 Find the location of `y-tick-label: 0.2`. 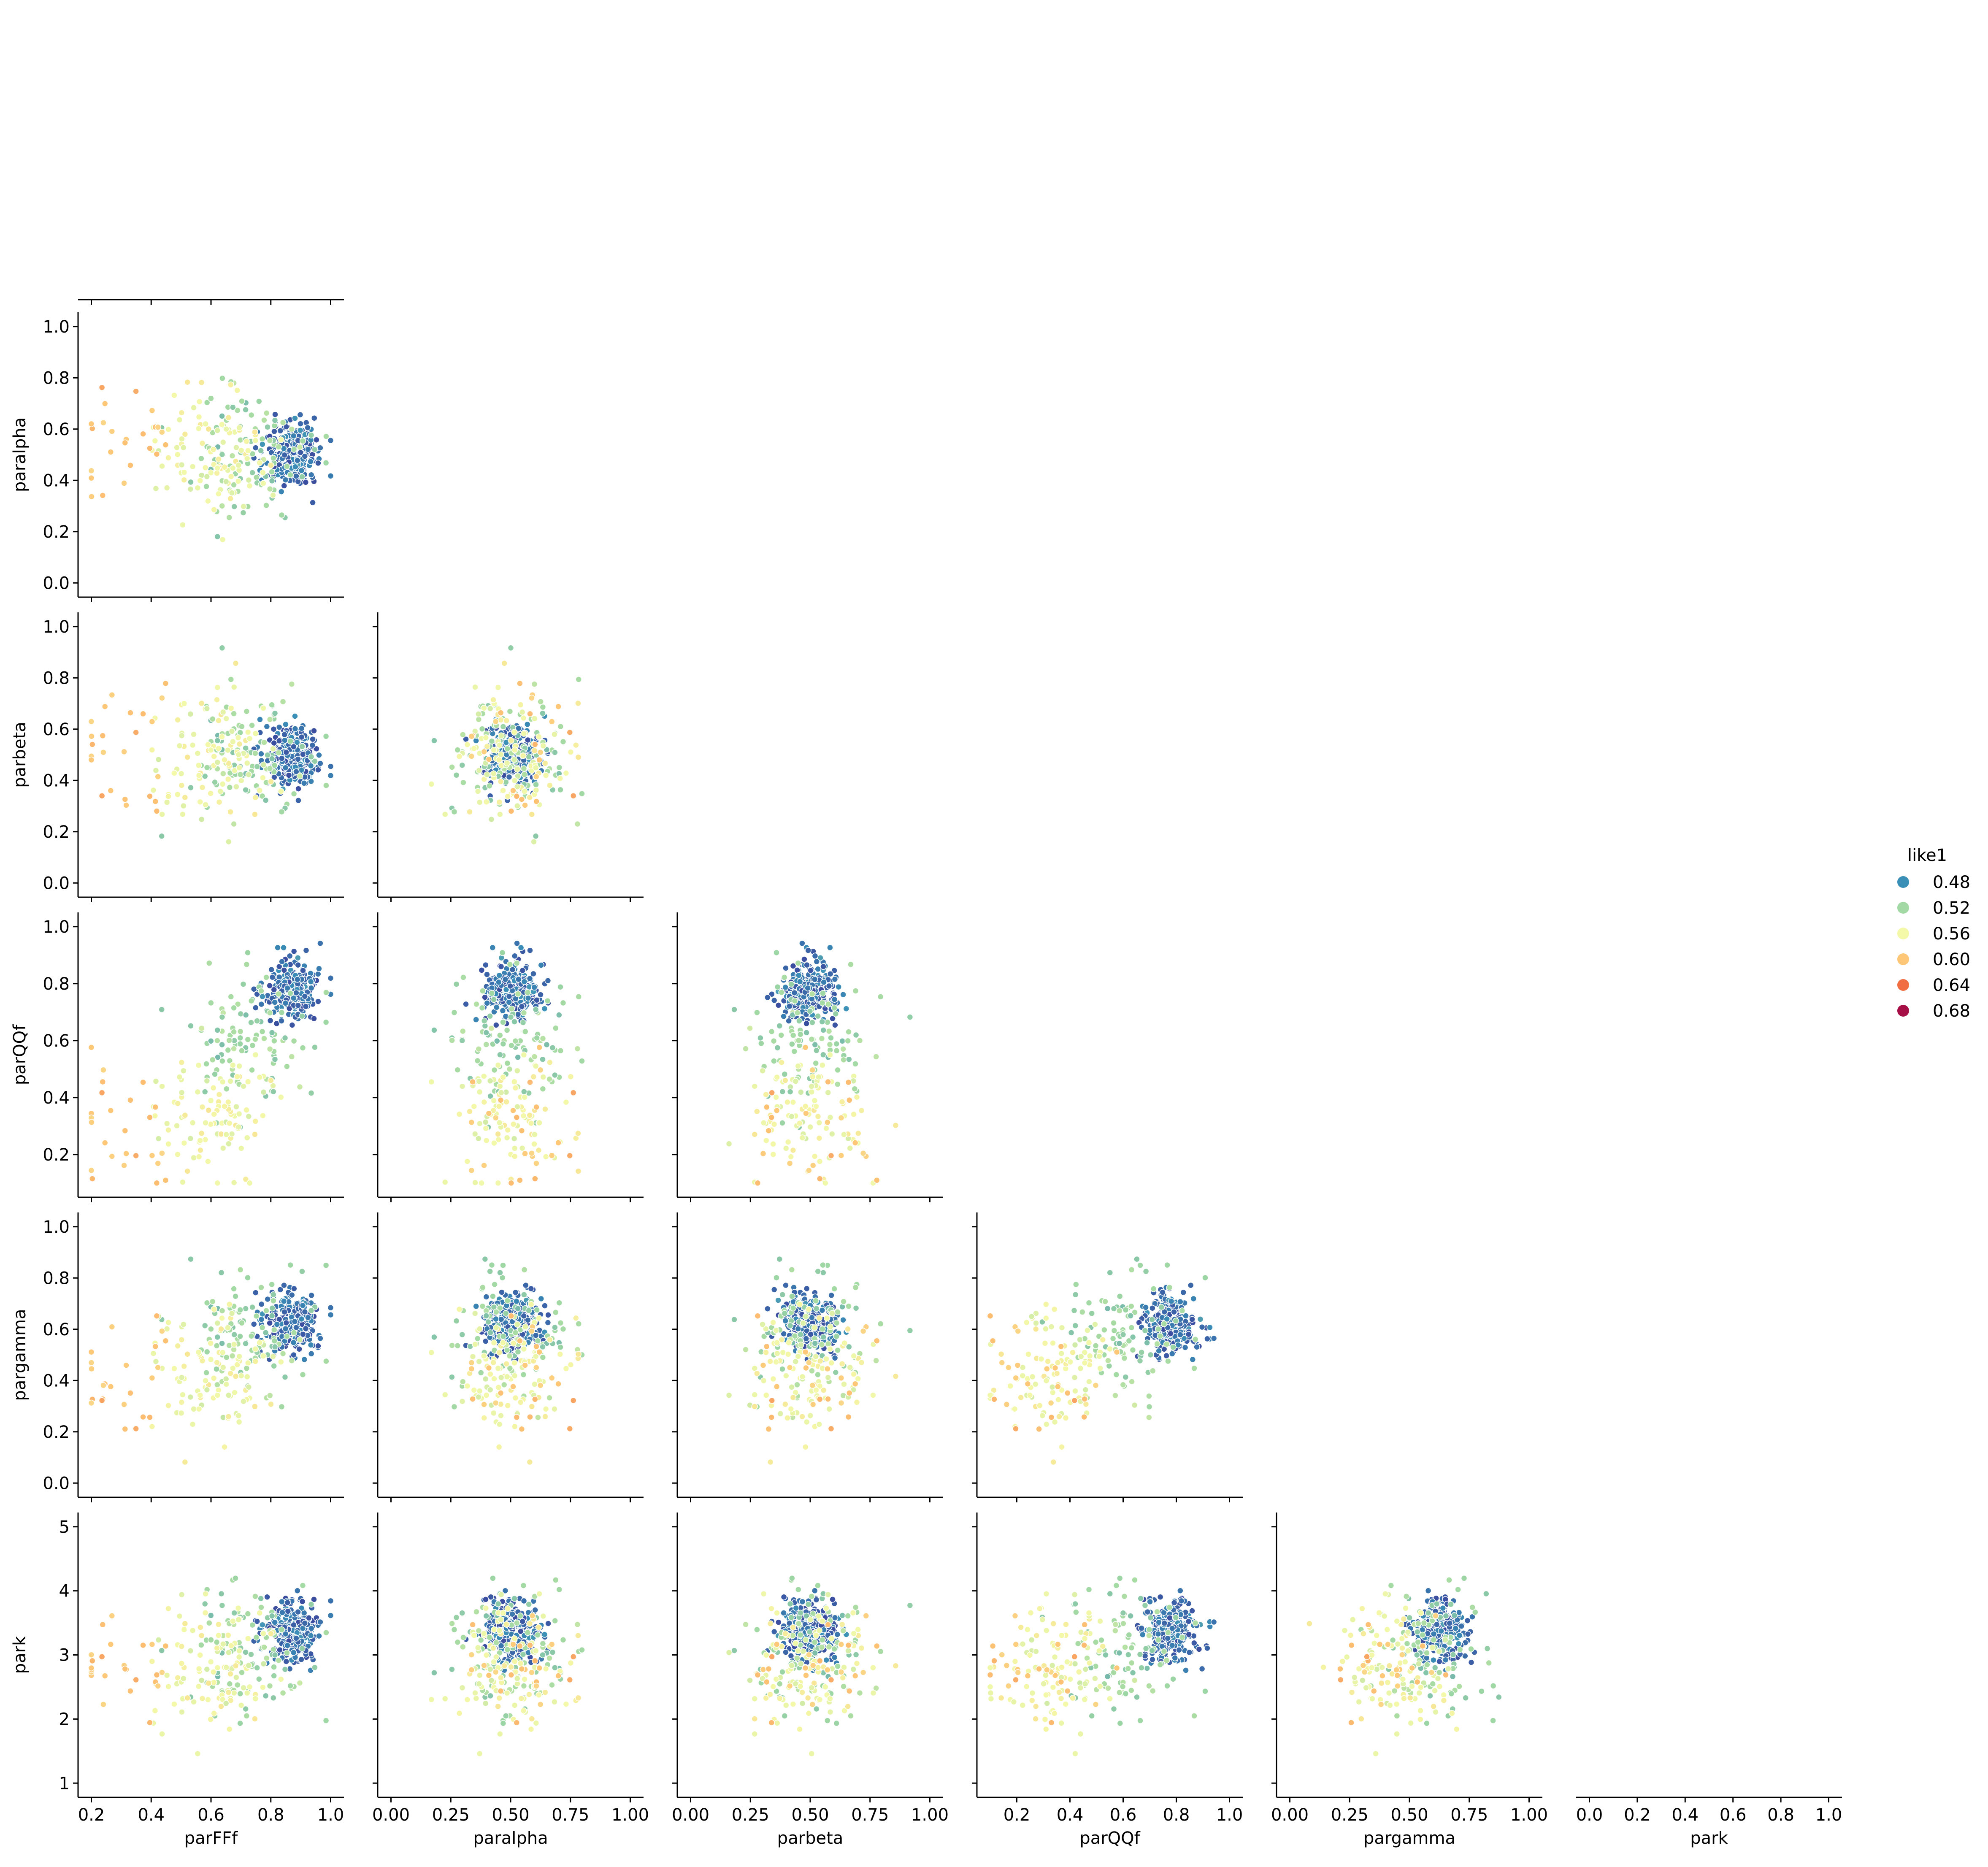

y-tick-label: 0.2 is located at coordinates (57, 1155).